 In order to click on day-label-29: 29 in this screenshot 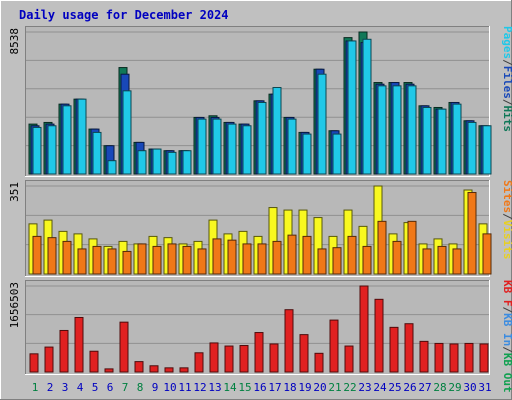, I will do `click(454, 387)`.